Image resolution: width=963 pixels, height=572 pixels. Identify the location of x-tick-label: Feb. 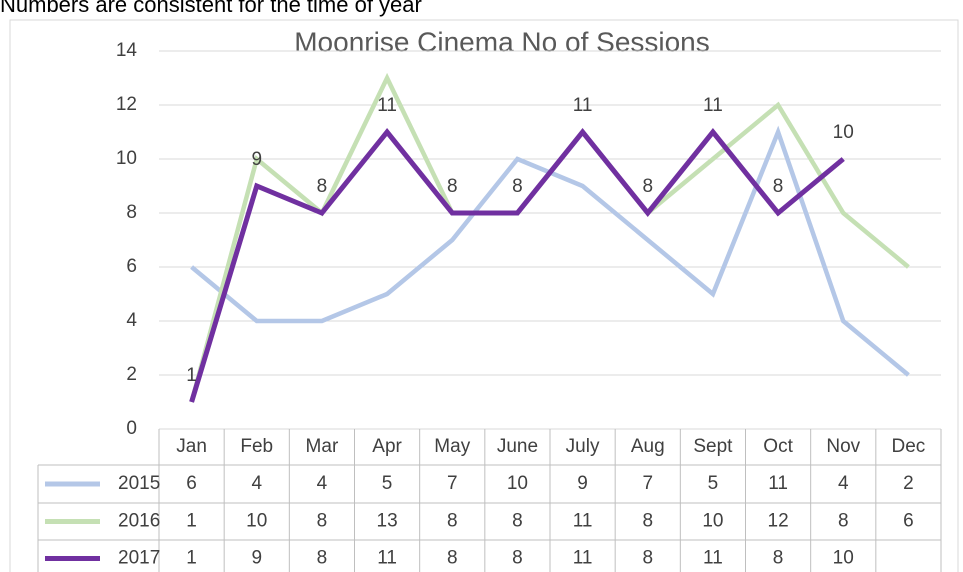
(256, 446).